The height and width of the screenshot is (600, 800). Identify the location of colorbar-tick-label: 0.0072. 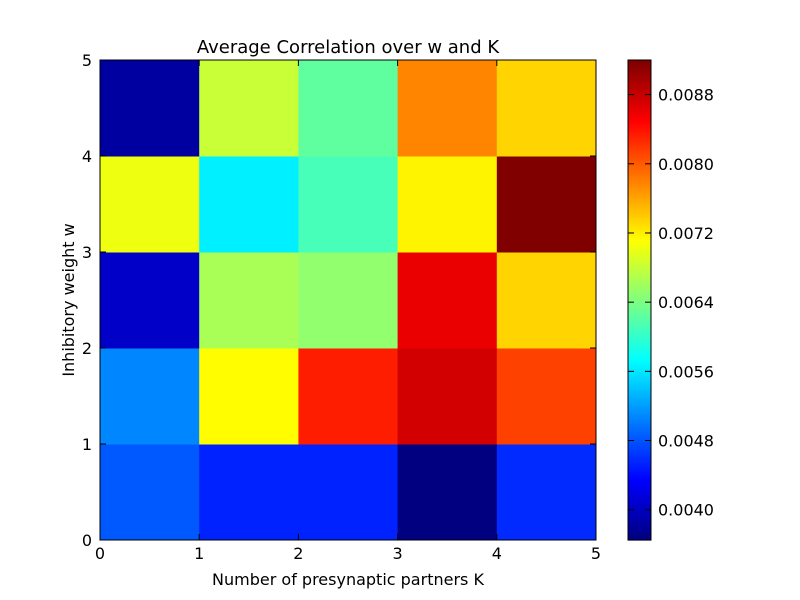
(686, 233).